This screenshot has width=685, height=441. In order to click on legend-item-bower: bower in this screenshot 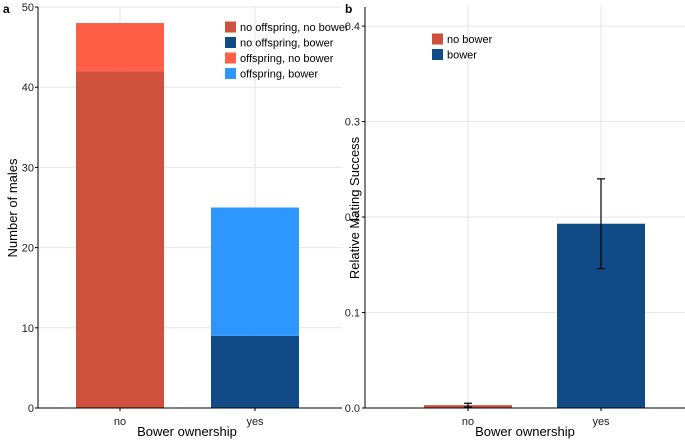, I will do `click(454, 55)`.